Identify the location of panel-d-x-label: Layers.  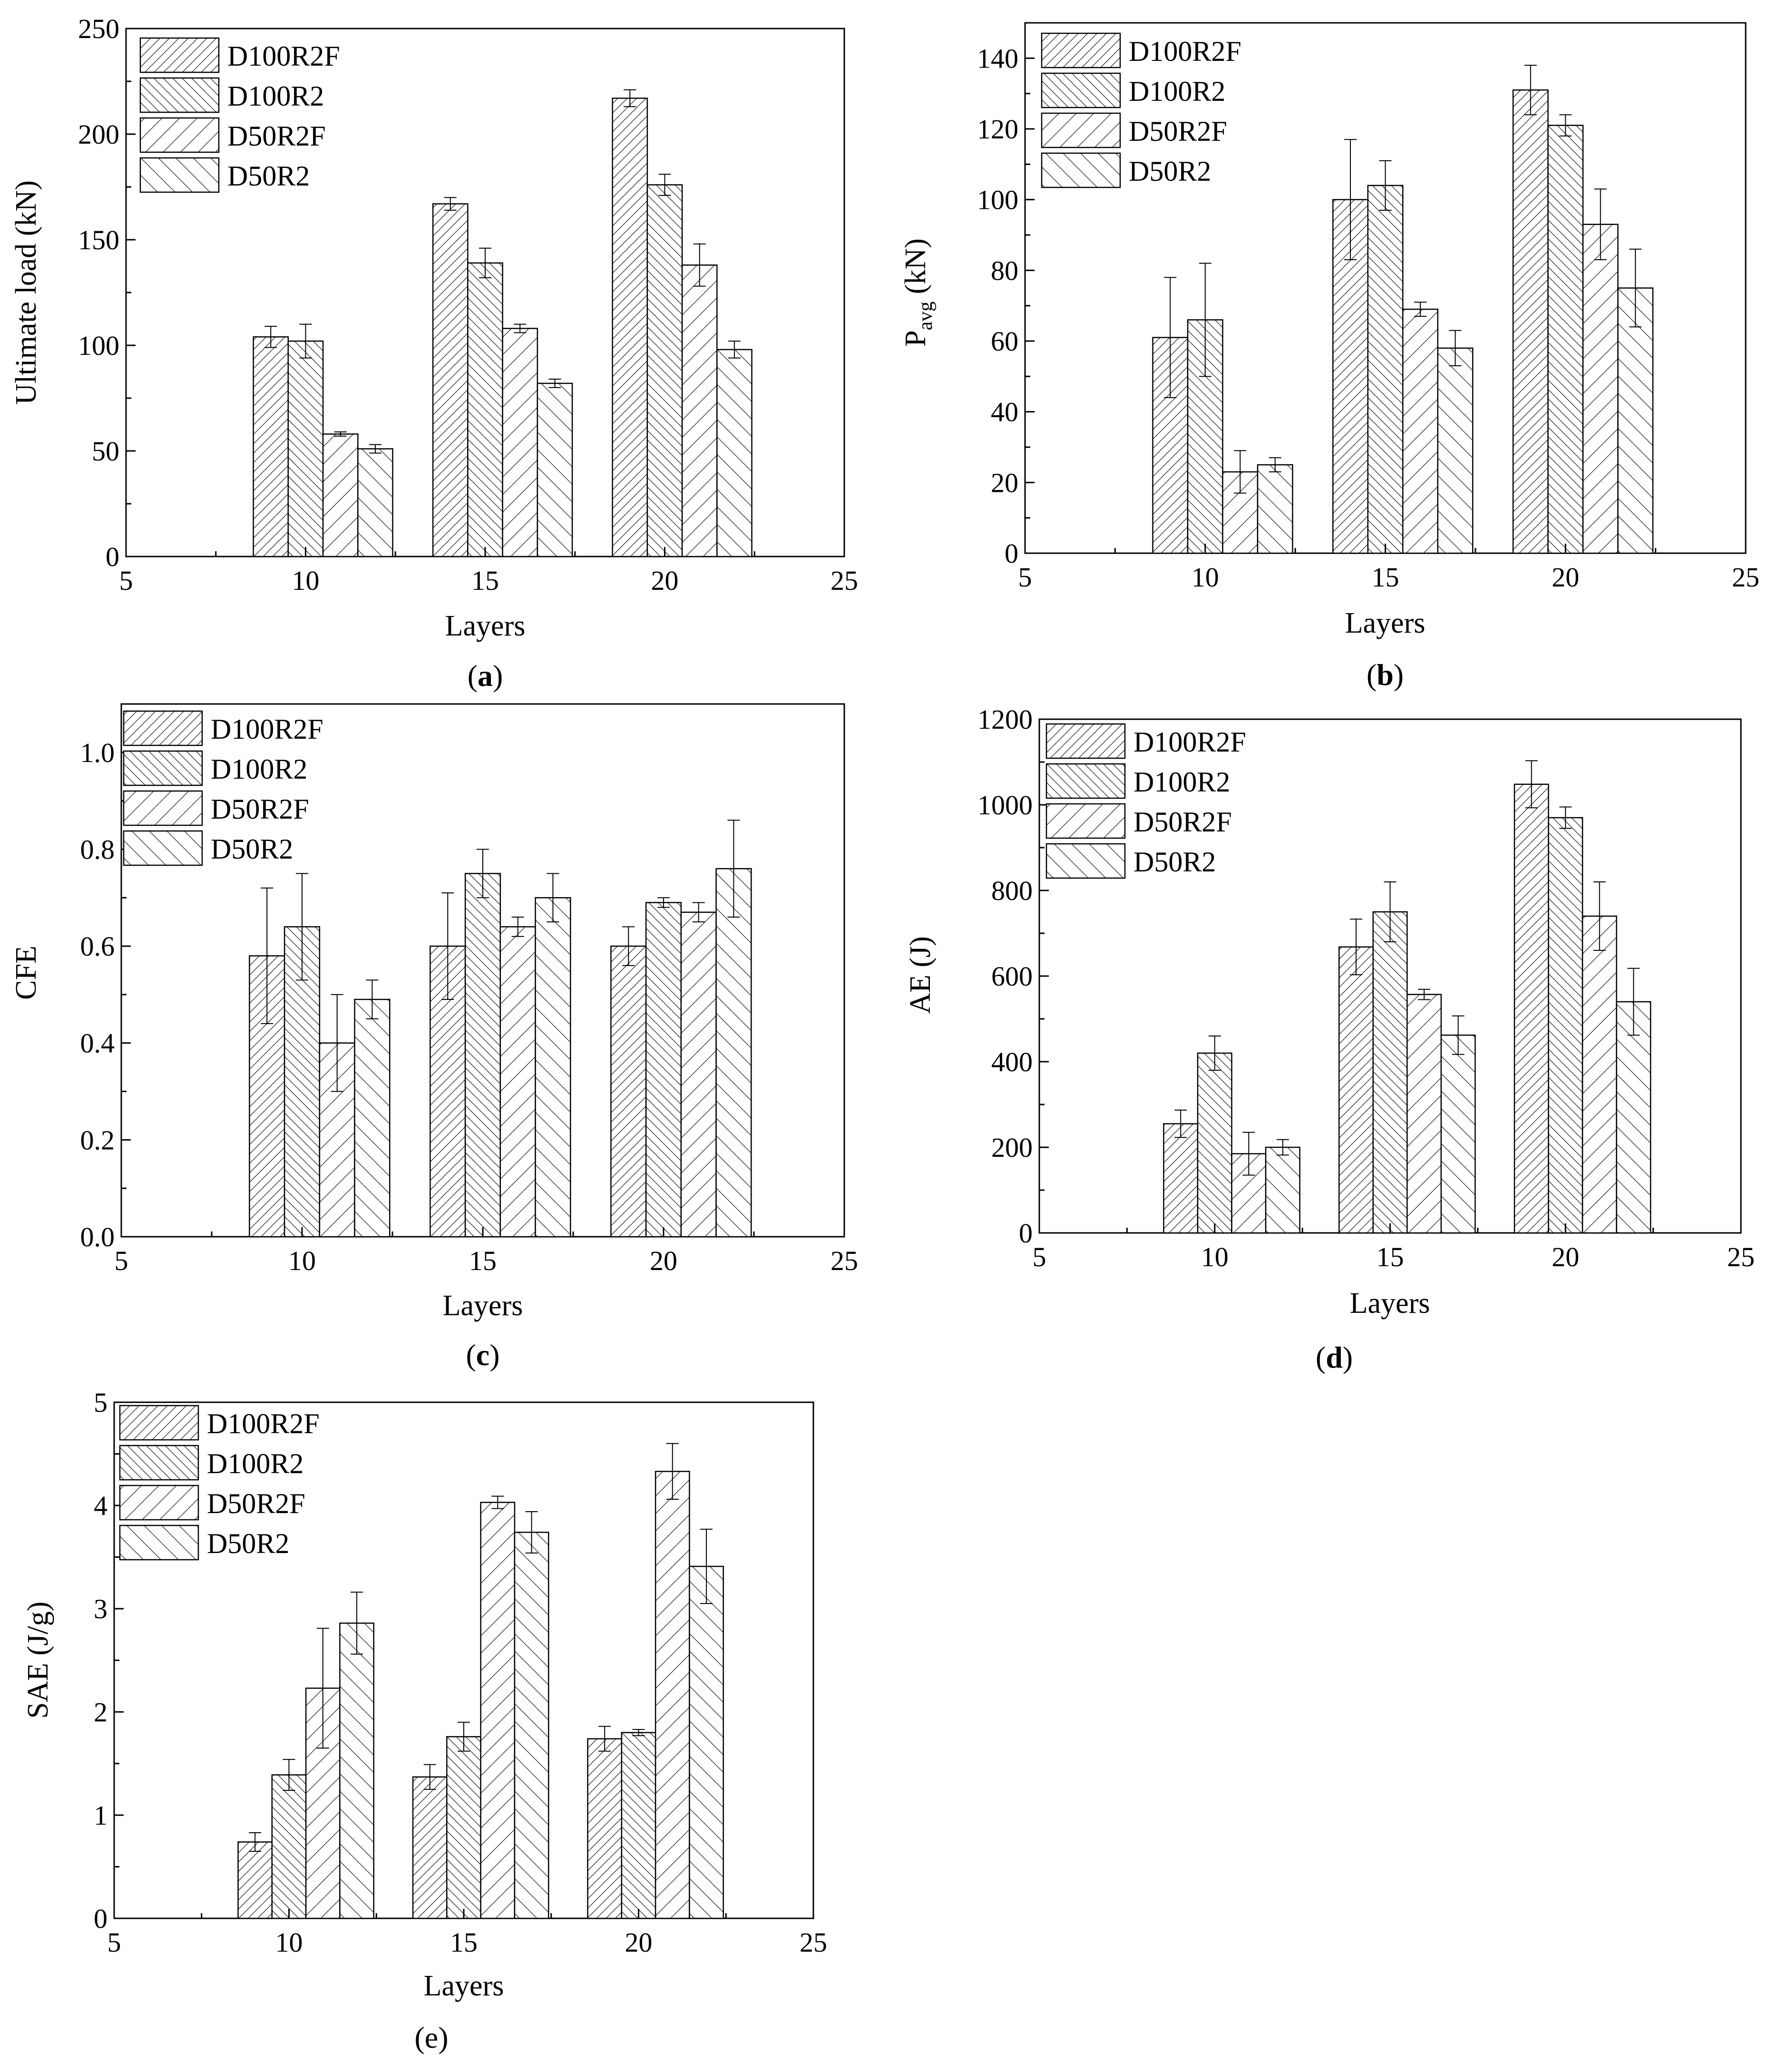
(1390, 1303).